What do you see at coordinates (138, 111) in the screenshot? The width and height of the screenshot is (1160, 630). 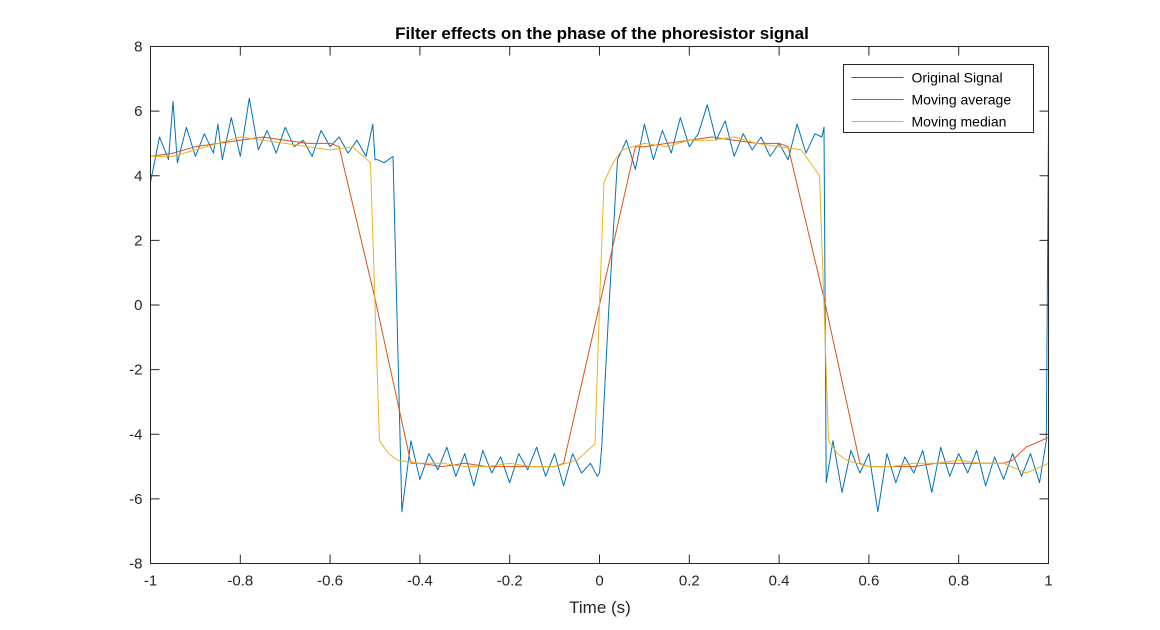 I see `y-tick-label: 6` at bounding box center [138, 111].